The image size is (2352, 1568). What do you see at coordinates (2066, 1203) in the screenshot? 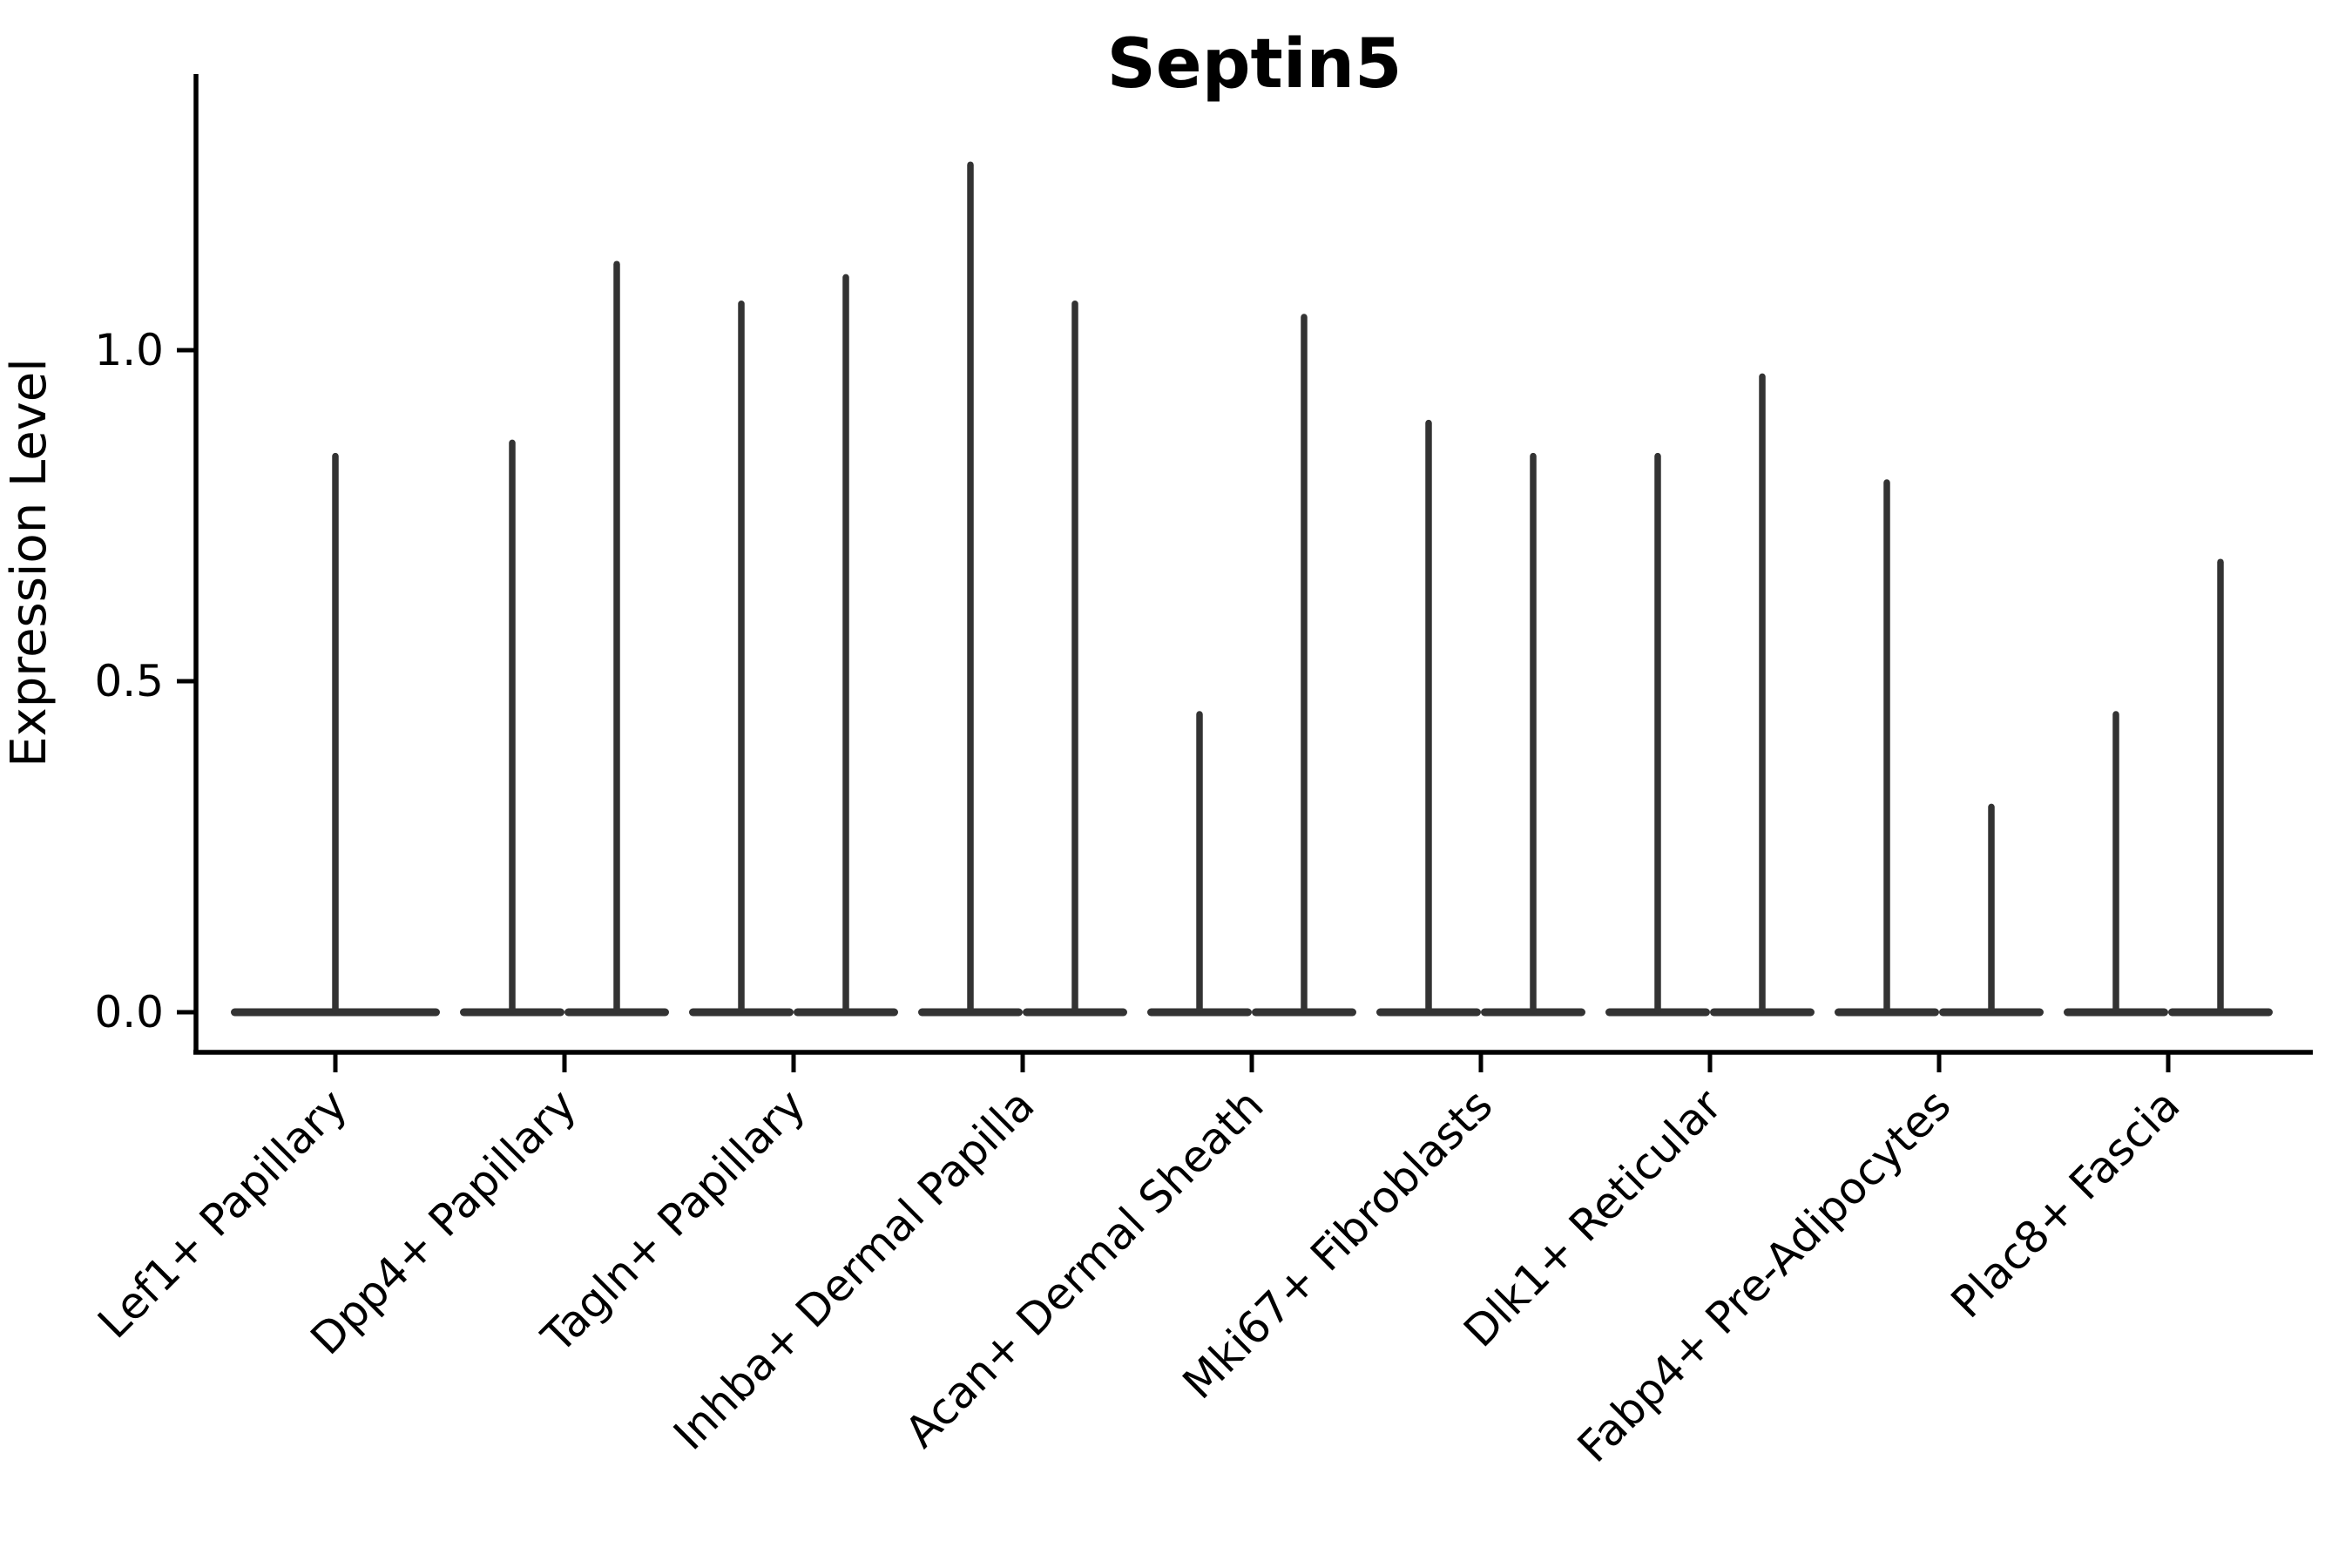
I see `x-tick-label-plac8-fascia: Plac8+ Fascia` at bounding box center [2066, 1203].